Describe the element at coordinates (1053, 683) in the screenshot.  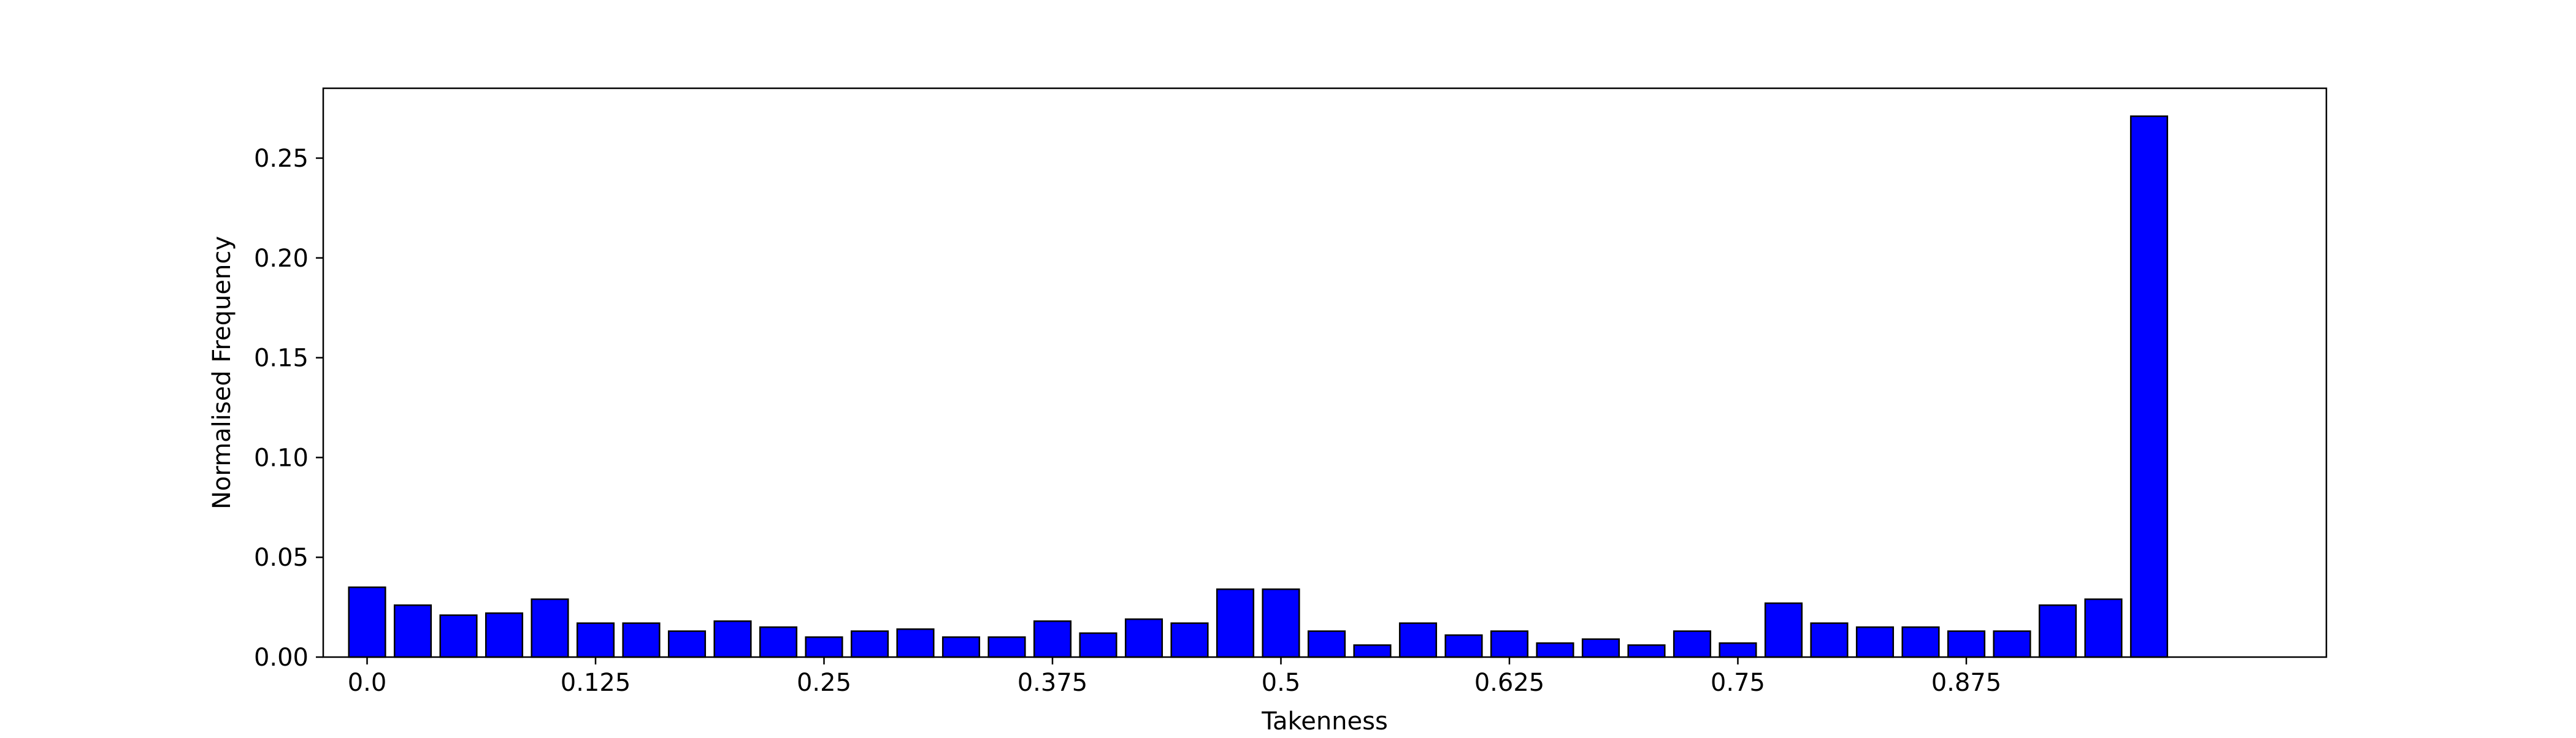
I see `x-tick-label: 0.375` at that location.